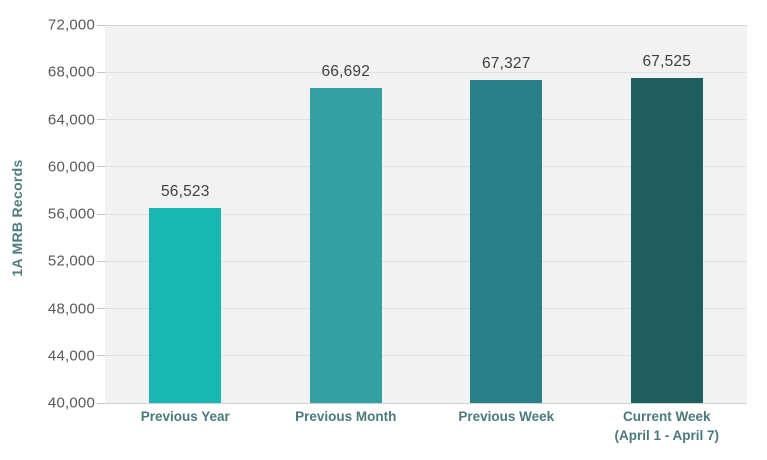  I want to click on bar-previous-month, so click(345, 245).